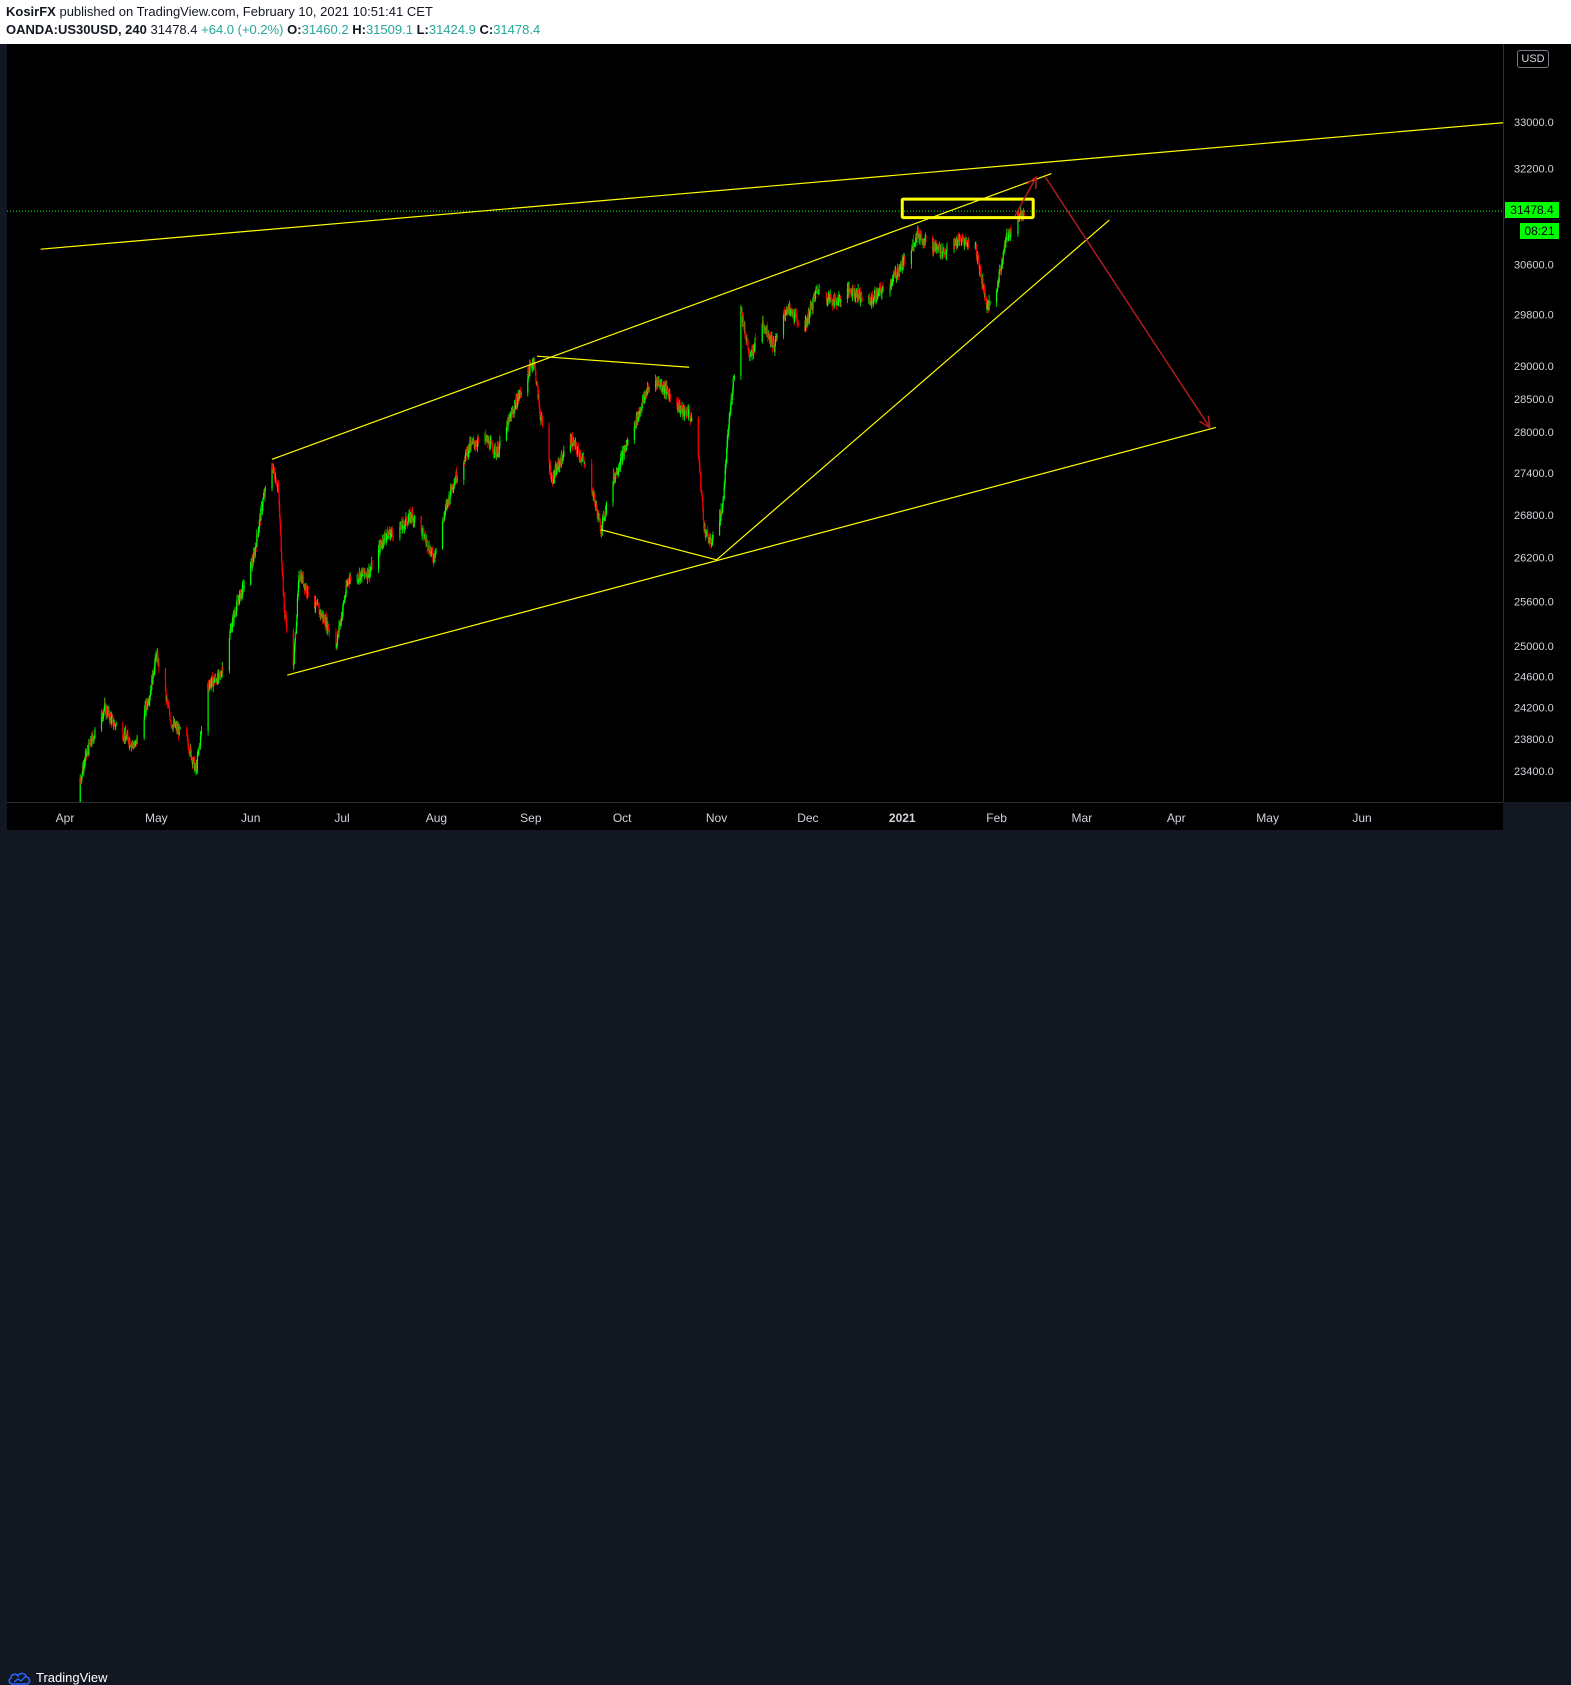 The height and width of the screenshot is (1685, 1571). I want to click on high-value: 31509.1, so click(389, 29).